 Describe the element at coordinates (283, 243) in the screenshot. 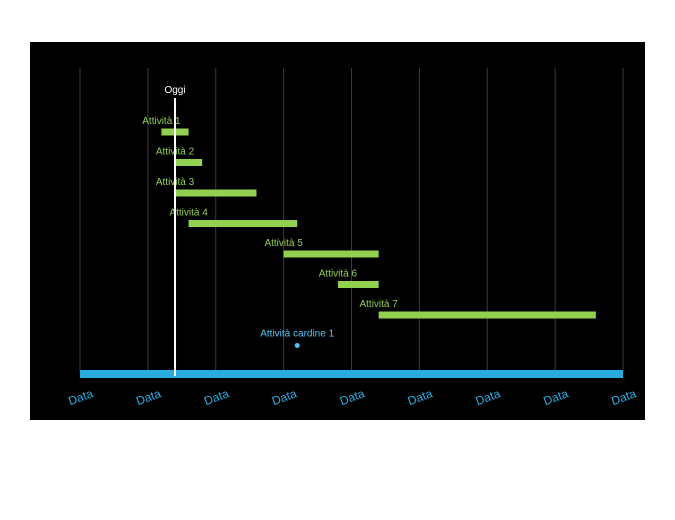

I see `task-label: Attività 5` at that location.